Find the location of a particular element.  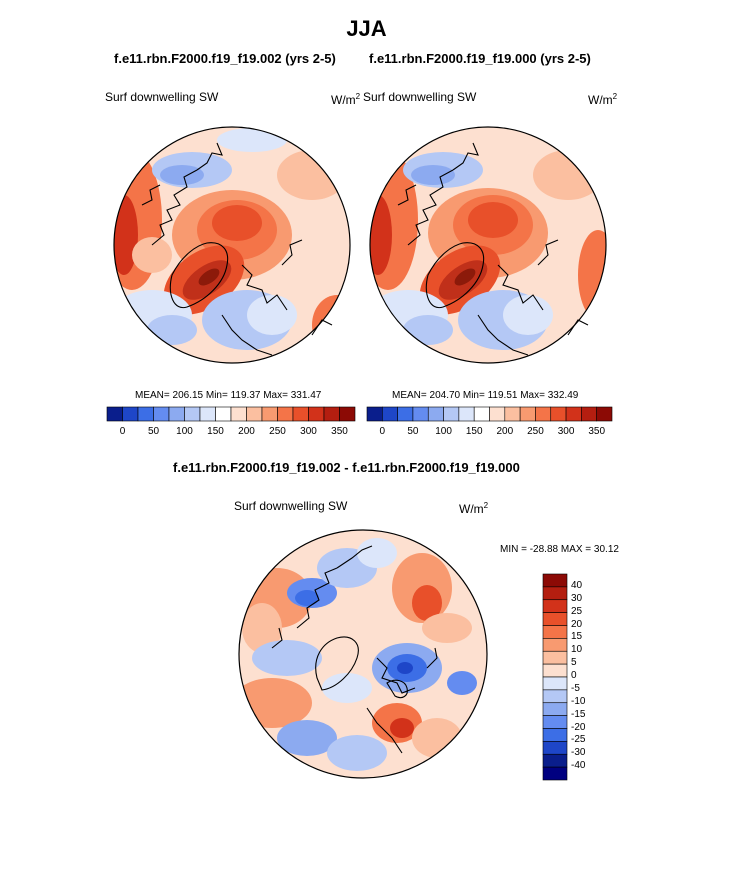

map-2-border is located at coordinates (488, 245).